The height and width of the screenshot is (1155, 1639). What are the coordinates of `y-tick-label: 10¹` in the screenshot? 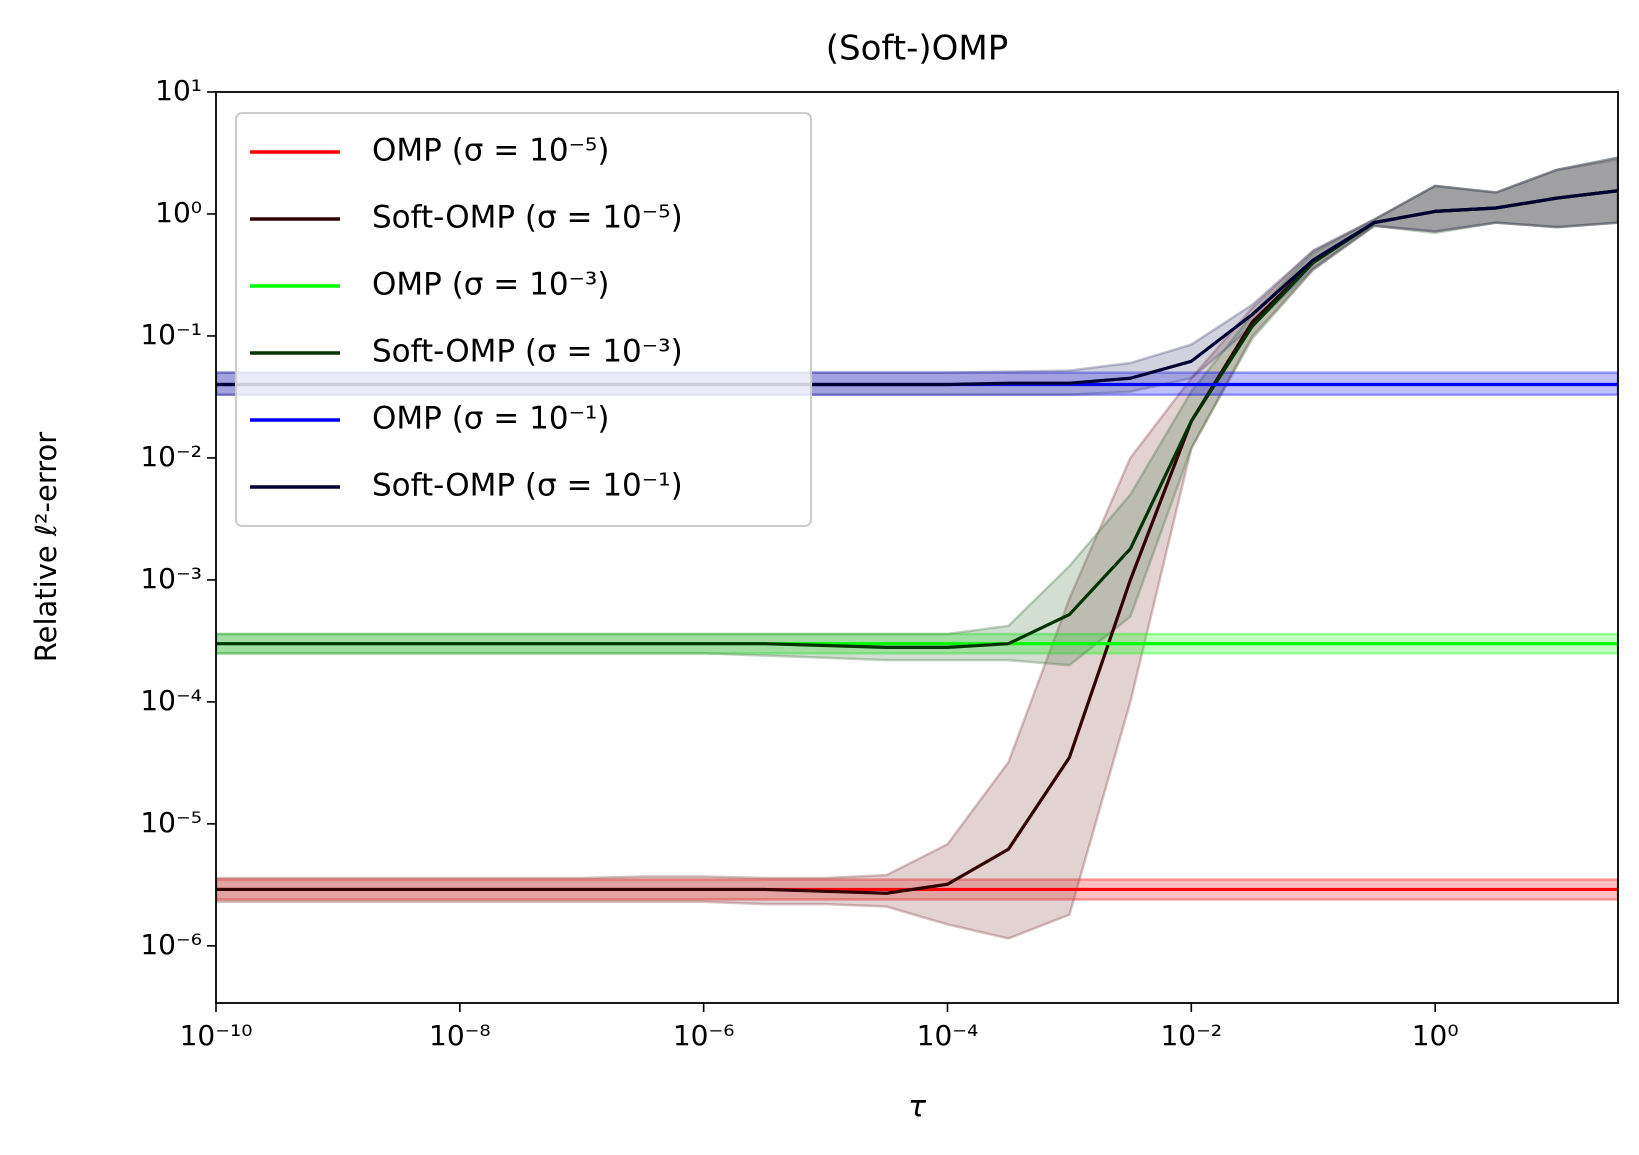 It's located at (178, 90).